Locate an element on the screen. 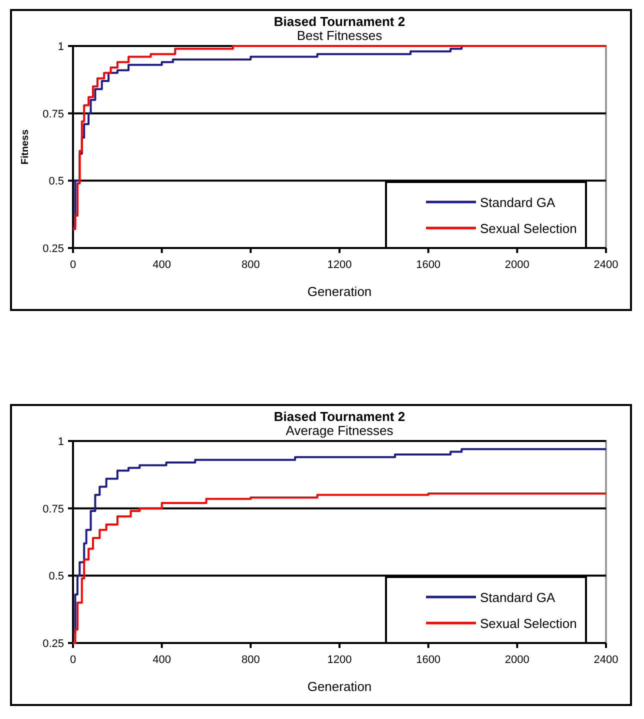 The height and width of the screenshot is (719, 644). y-axis-title: Fitness is located at coordinates (25, 147).